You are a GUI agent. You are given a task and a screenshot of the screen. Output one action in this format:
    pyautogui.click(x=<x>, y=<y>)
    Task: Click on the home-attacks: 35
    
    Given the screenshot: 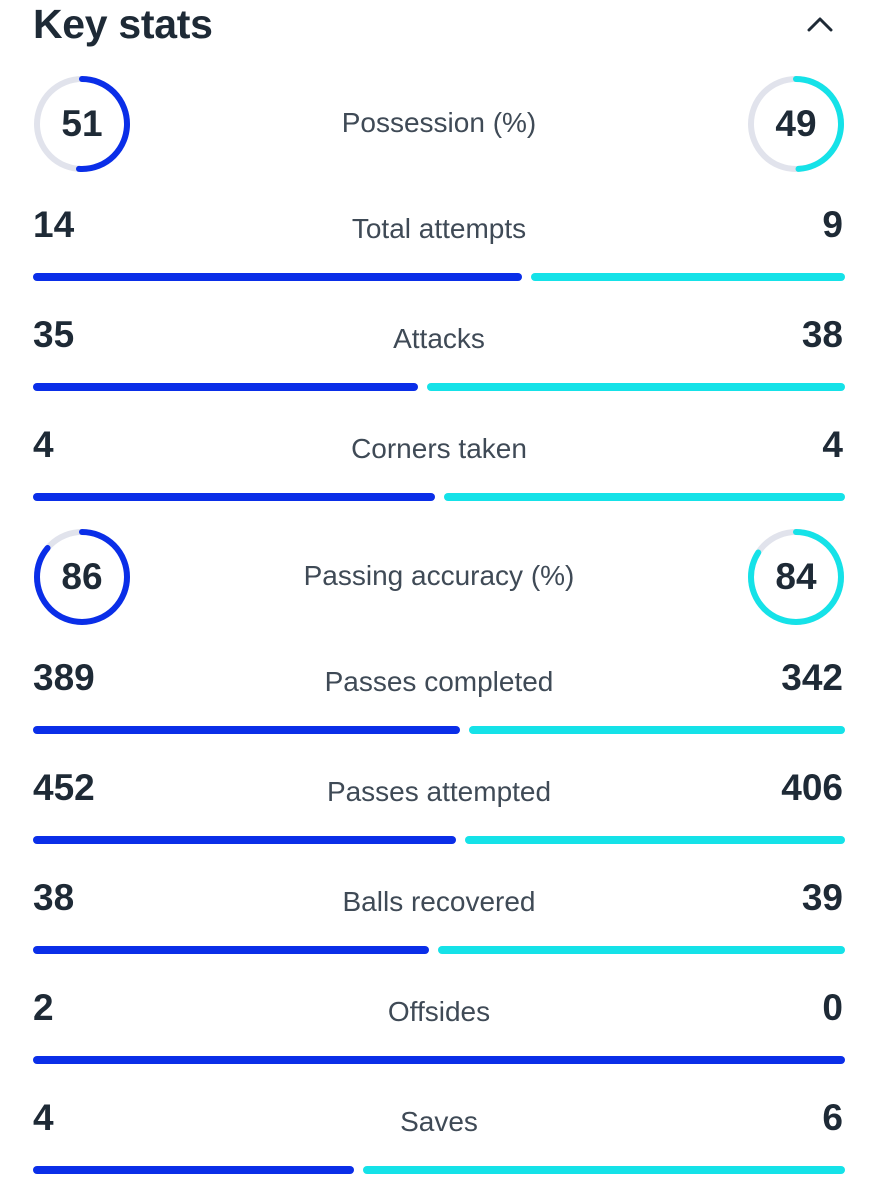 What is the action you would take?
    pyautogui.click(x=54, y=334)
    